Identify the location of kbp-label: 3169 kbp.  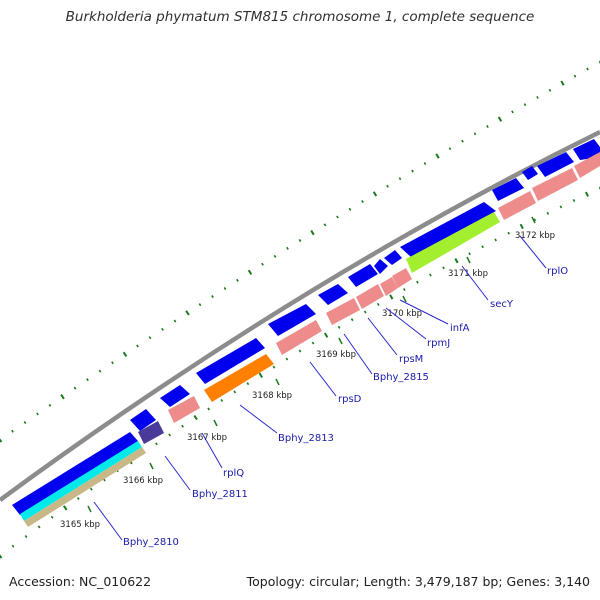
(336, 355).